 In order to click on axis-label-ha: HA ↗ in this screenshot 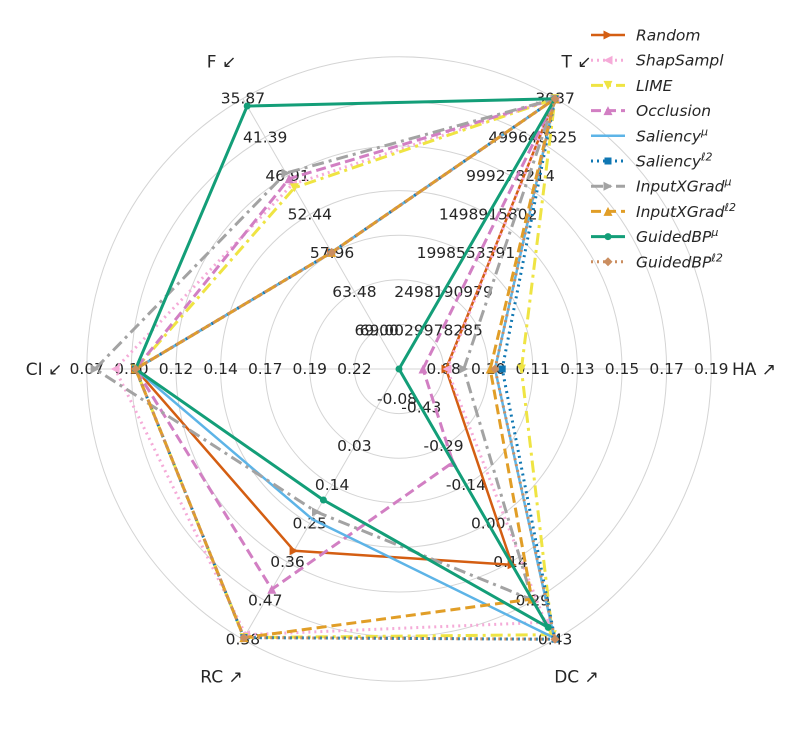, I will do `click(754, 370)`.